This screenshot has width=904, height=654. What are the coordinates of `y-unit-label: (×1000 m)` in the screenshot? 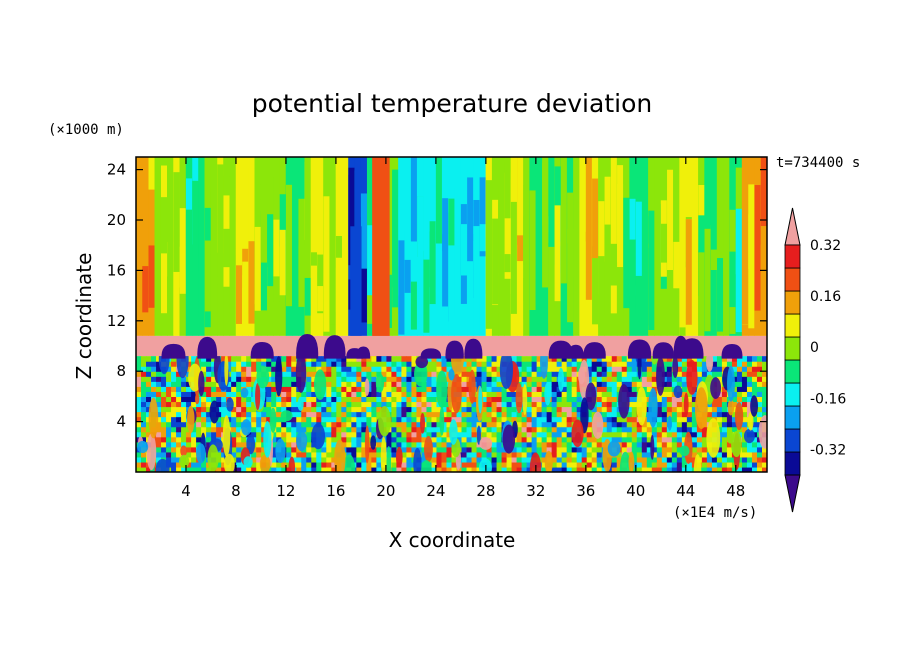 It's located at (86, 130).